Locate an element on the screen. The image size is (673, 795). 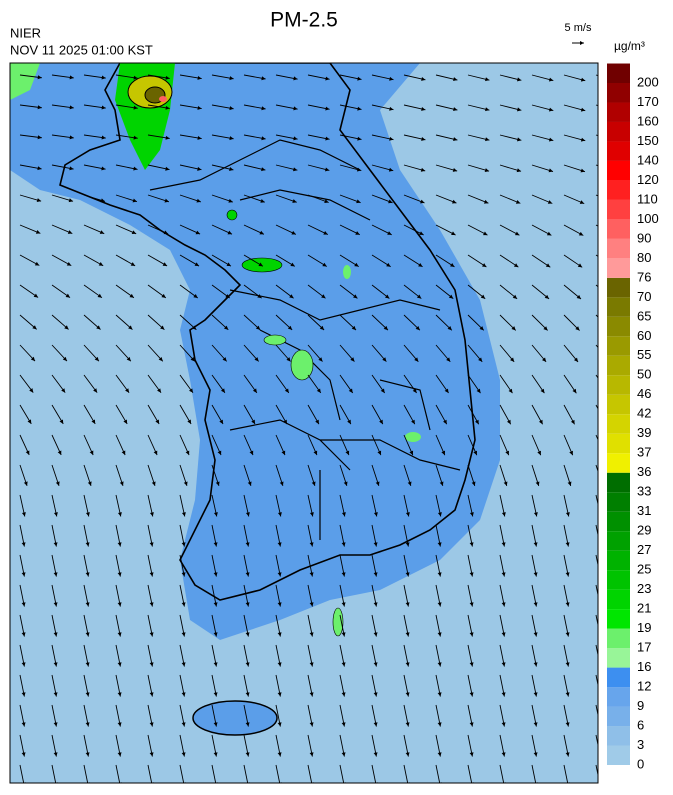
colorbar-label: 3 is located at coordinates (640, 744).